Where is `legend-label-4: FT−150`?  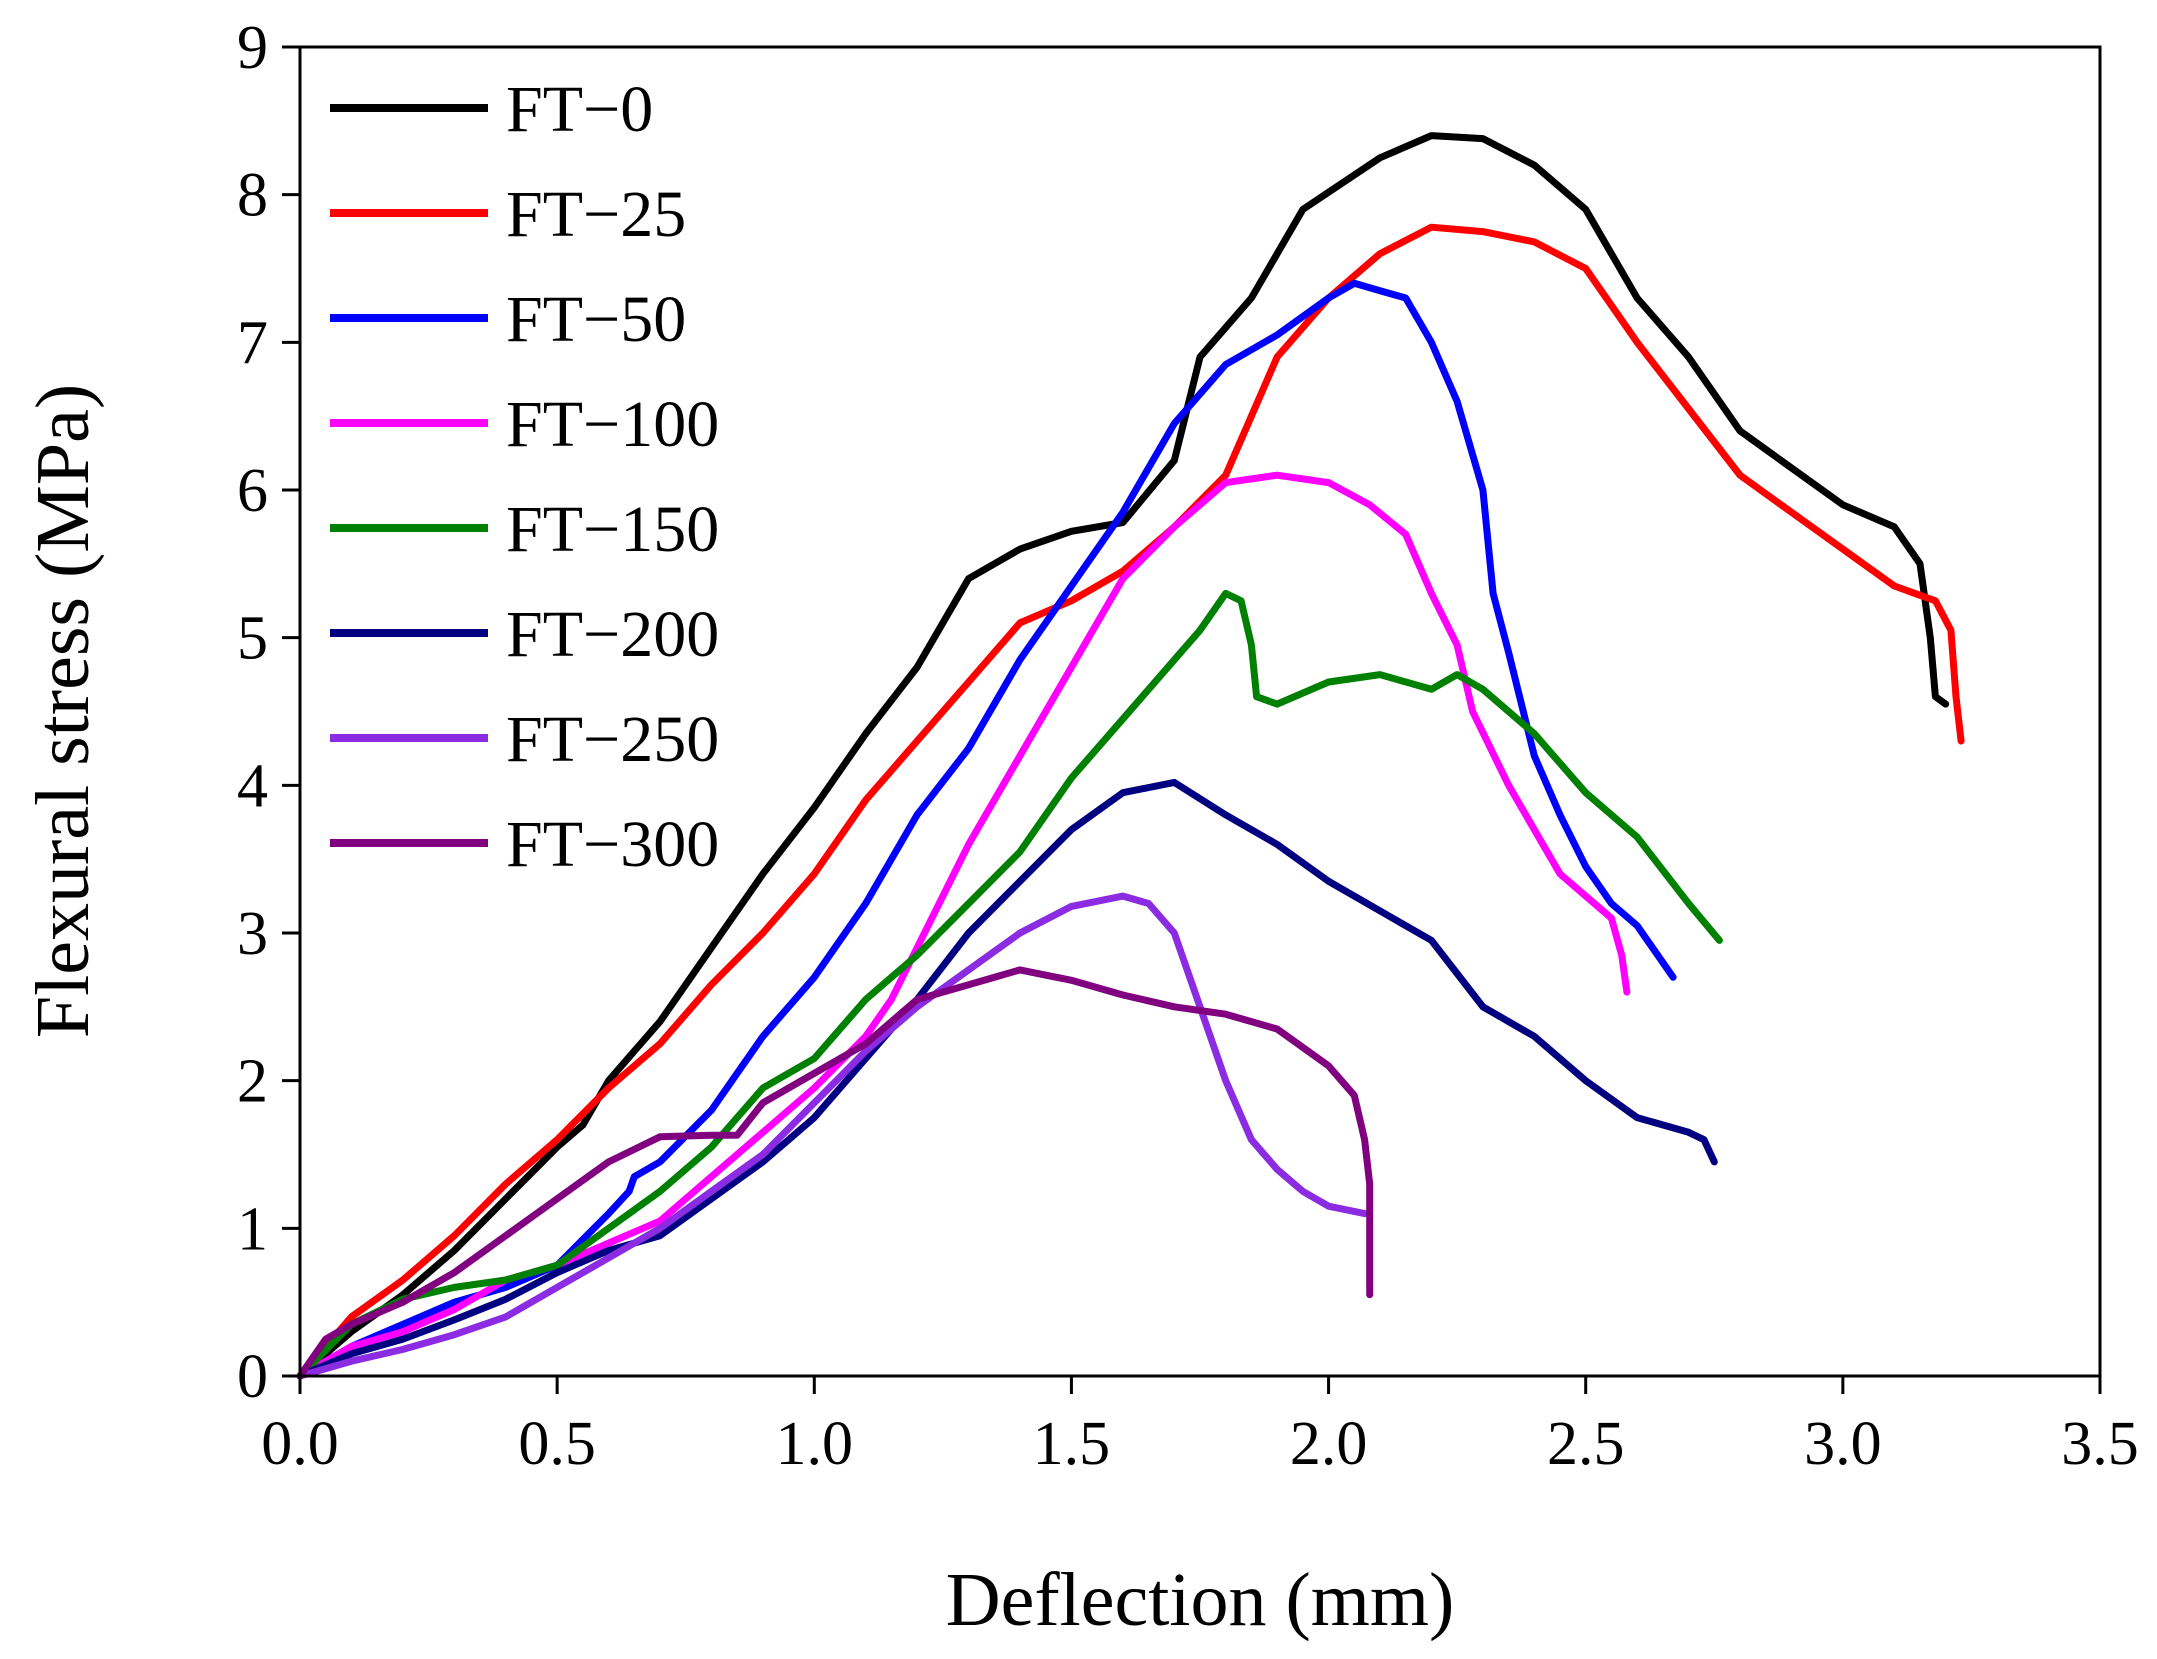
legend-label-4: FT−150 is located at coordinates (612, 529).